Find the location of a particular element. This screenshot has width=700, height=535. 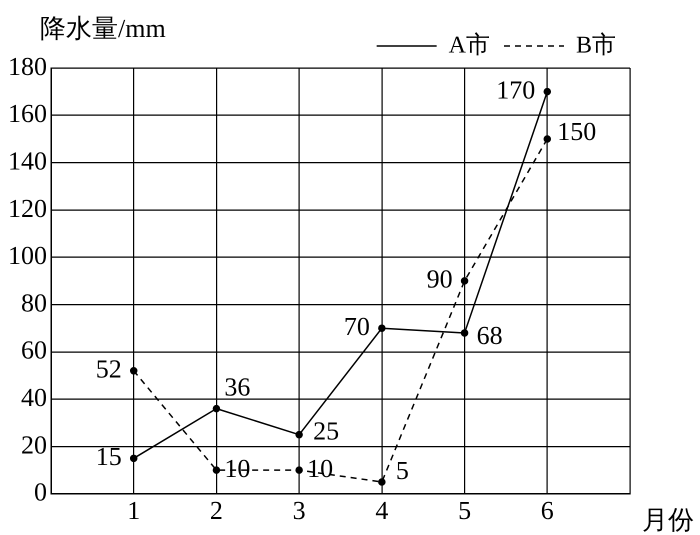

data-label: 25 is located at coordinates (326, 431).